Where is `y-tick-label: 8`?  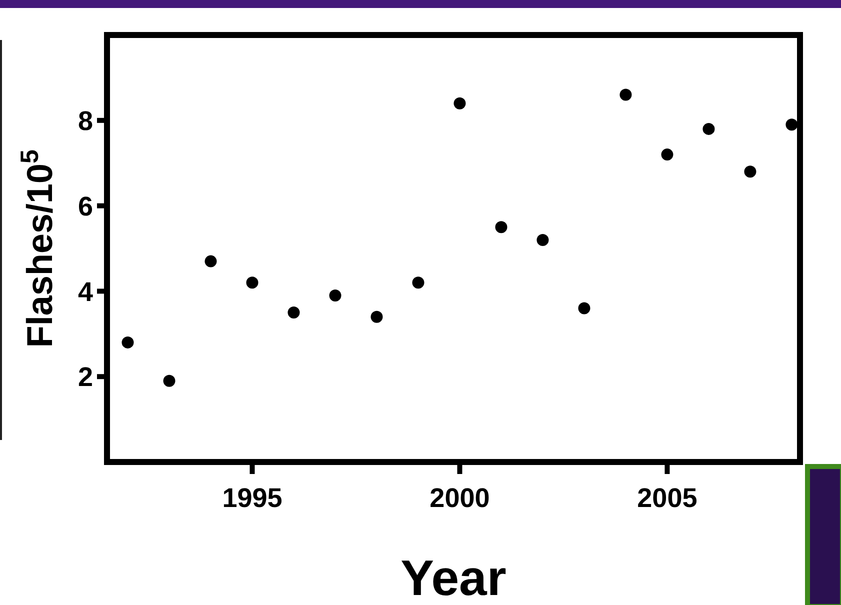
y-tick-label: 8 is located at coordinates (85, 121).